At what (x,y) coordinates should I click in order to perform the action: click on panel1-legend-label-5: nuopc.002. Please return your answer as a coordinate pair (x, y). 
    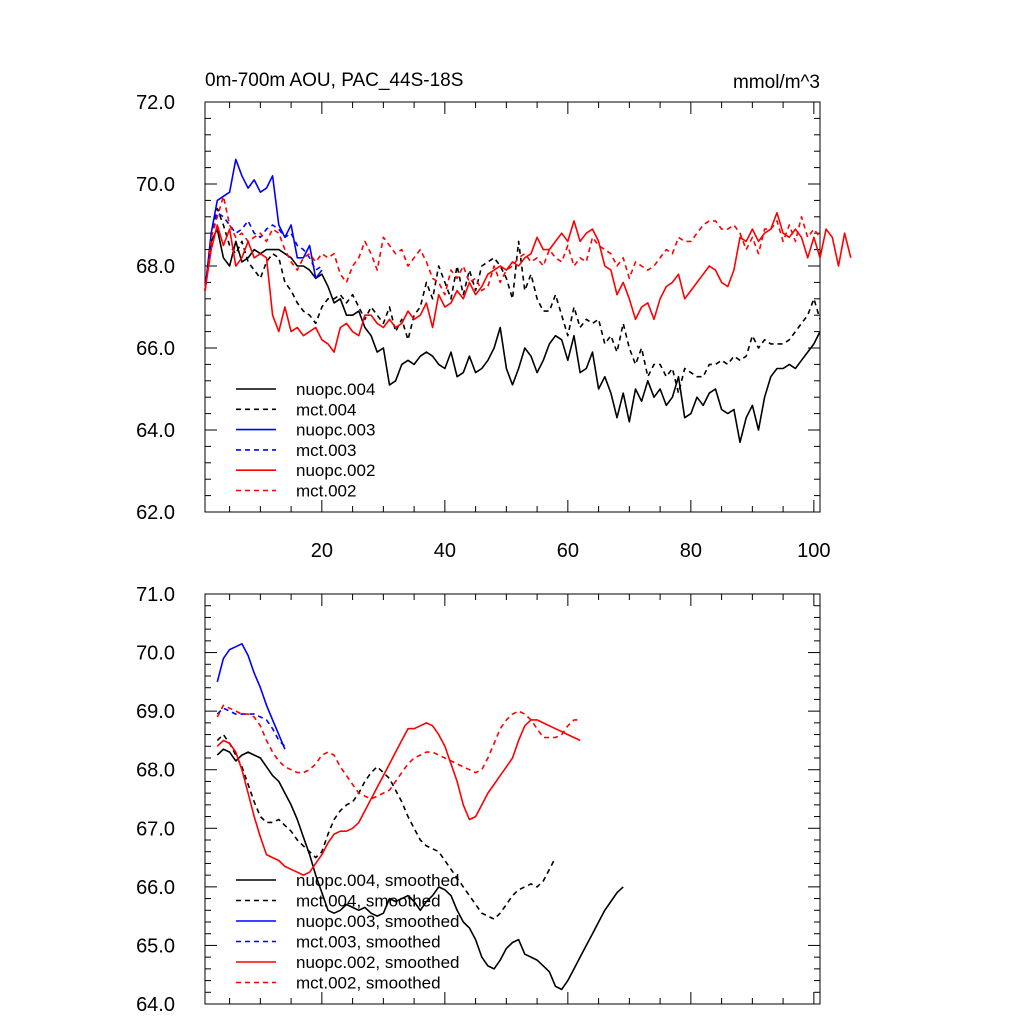
    Looking at the image, I should click on (335, 470).